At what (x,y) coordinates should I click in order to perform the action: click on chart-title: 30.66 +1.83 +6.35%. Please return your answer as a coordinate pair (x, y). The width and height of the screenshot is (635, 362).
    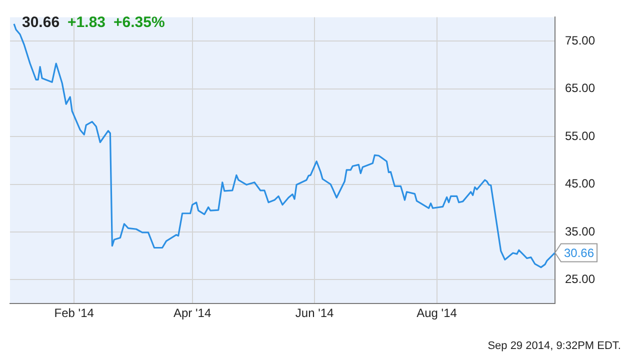
    Looking at the image, I should click on (93, 22).